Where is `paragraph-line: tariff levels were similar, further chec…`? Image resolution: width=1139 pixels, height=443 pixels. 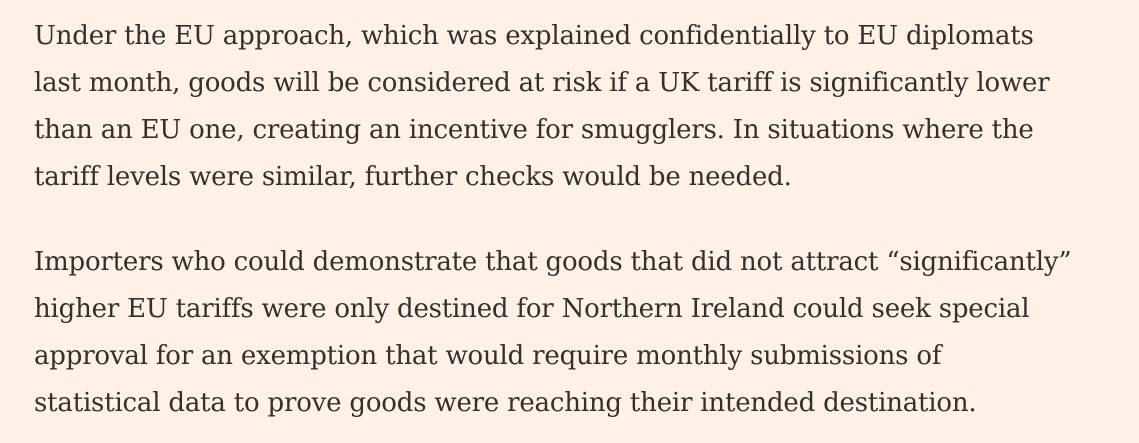
paragraph-line: tariff levels were similar, further chec… is located at coordinates (413, 177).